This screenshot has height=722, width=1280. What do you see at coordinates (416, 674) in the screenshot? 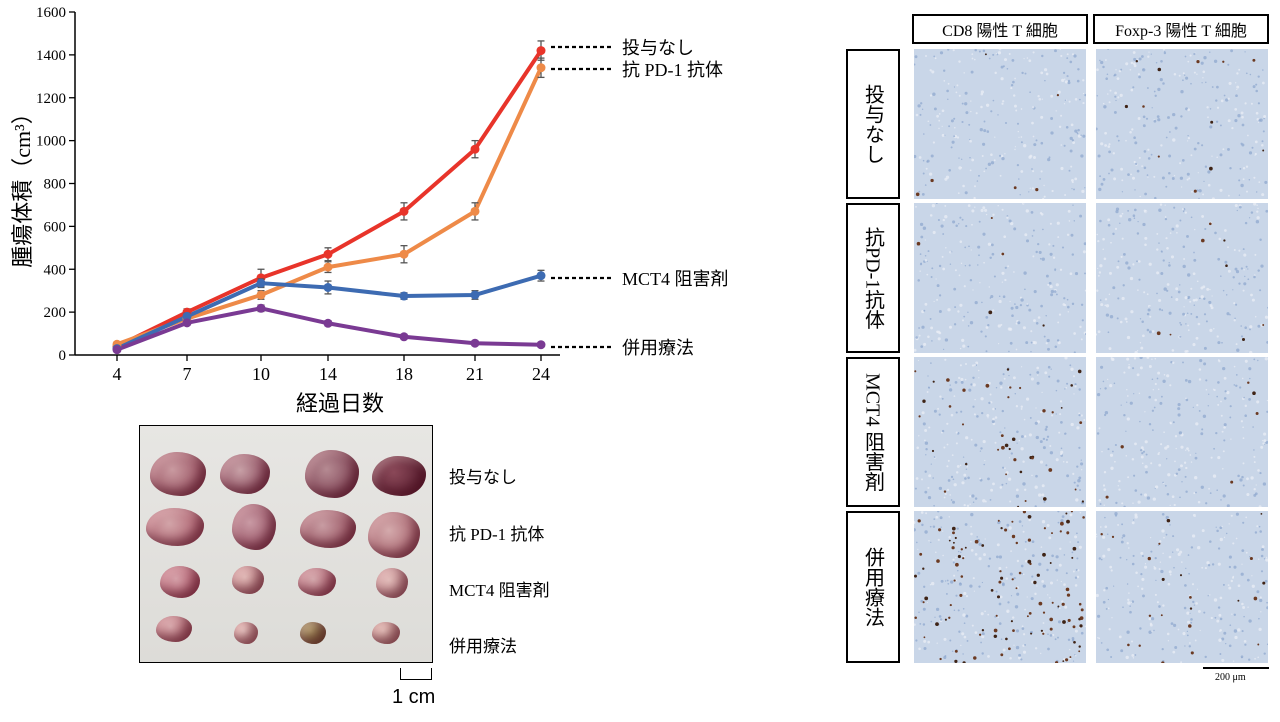
I see `photo-scale-bar` at bounding box center [416, 674].